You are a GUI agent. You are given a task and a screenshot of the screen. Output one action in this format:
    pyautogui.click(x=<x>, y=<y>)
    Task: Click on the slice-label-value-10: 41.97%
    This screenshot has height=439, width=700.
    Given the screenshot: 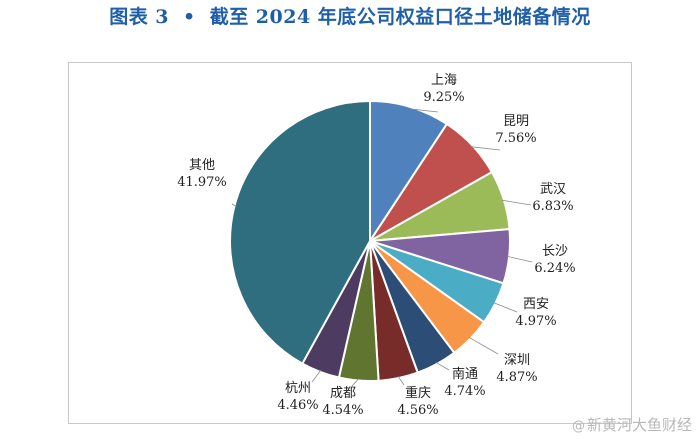 What is the action you would take?
    pyautogui.click(x=202, y=182)
    